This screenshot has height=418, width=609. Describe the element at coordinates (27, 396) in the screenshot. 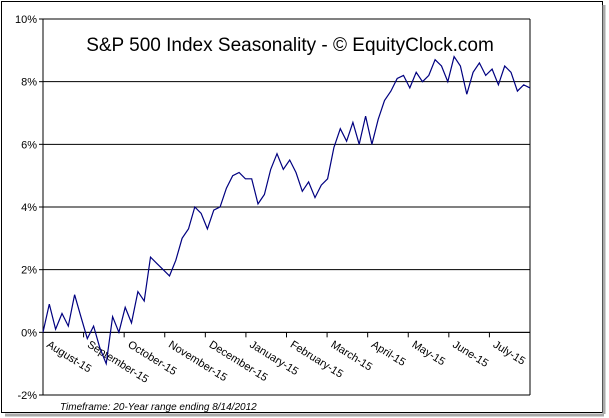

I see `y-tick-label: -2%` at that location.